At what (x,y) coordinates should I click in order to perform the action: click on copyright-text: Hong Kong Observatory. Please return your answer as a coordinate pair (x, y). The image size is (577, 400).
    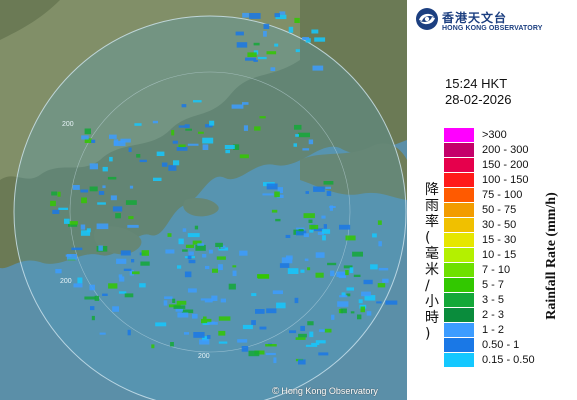
    Looking at the image, I should click on (329, 391).